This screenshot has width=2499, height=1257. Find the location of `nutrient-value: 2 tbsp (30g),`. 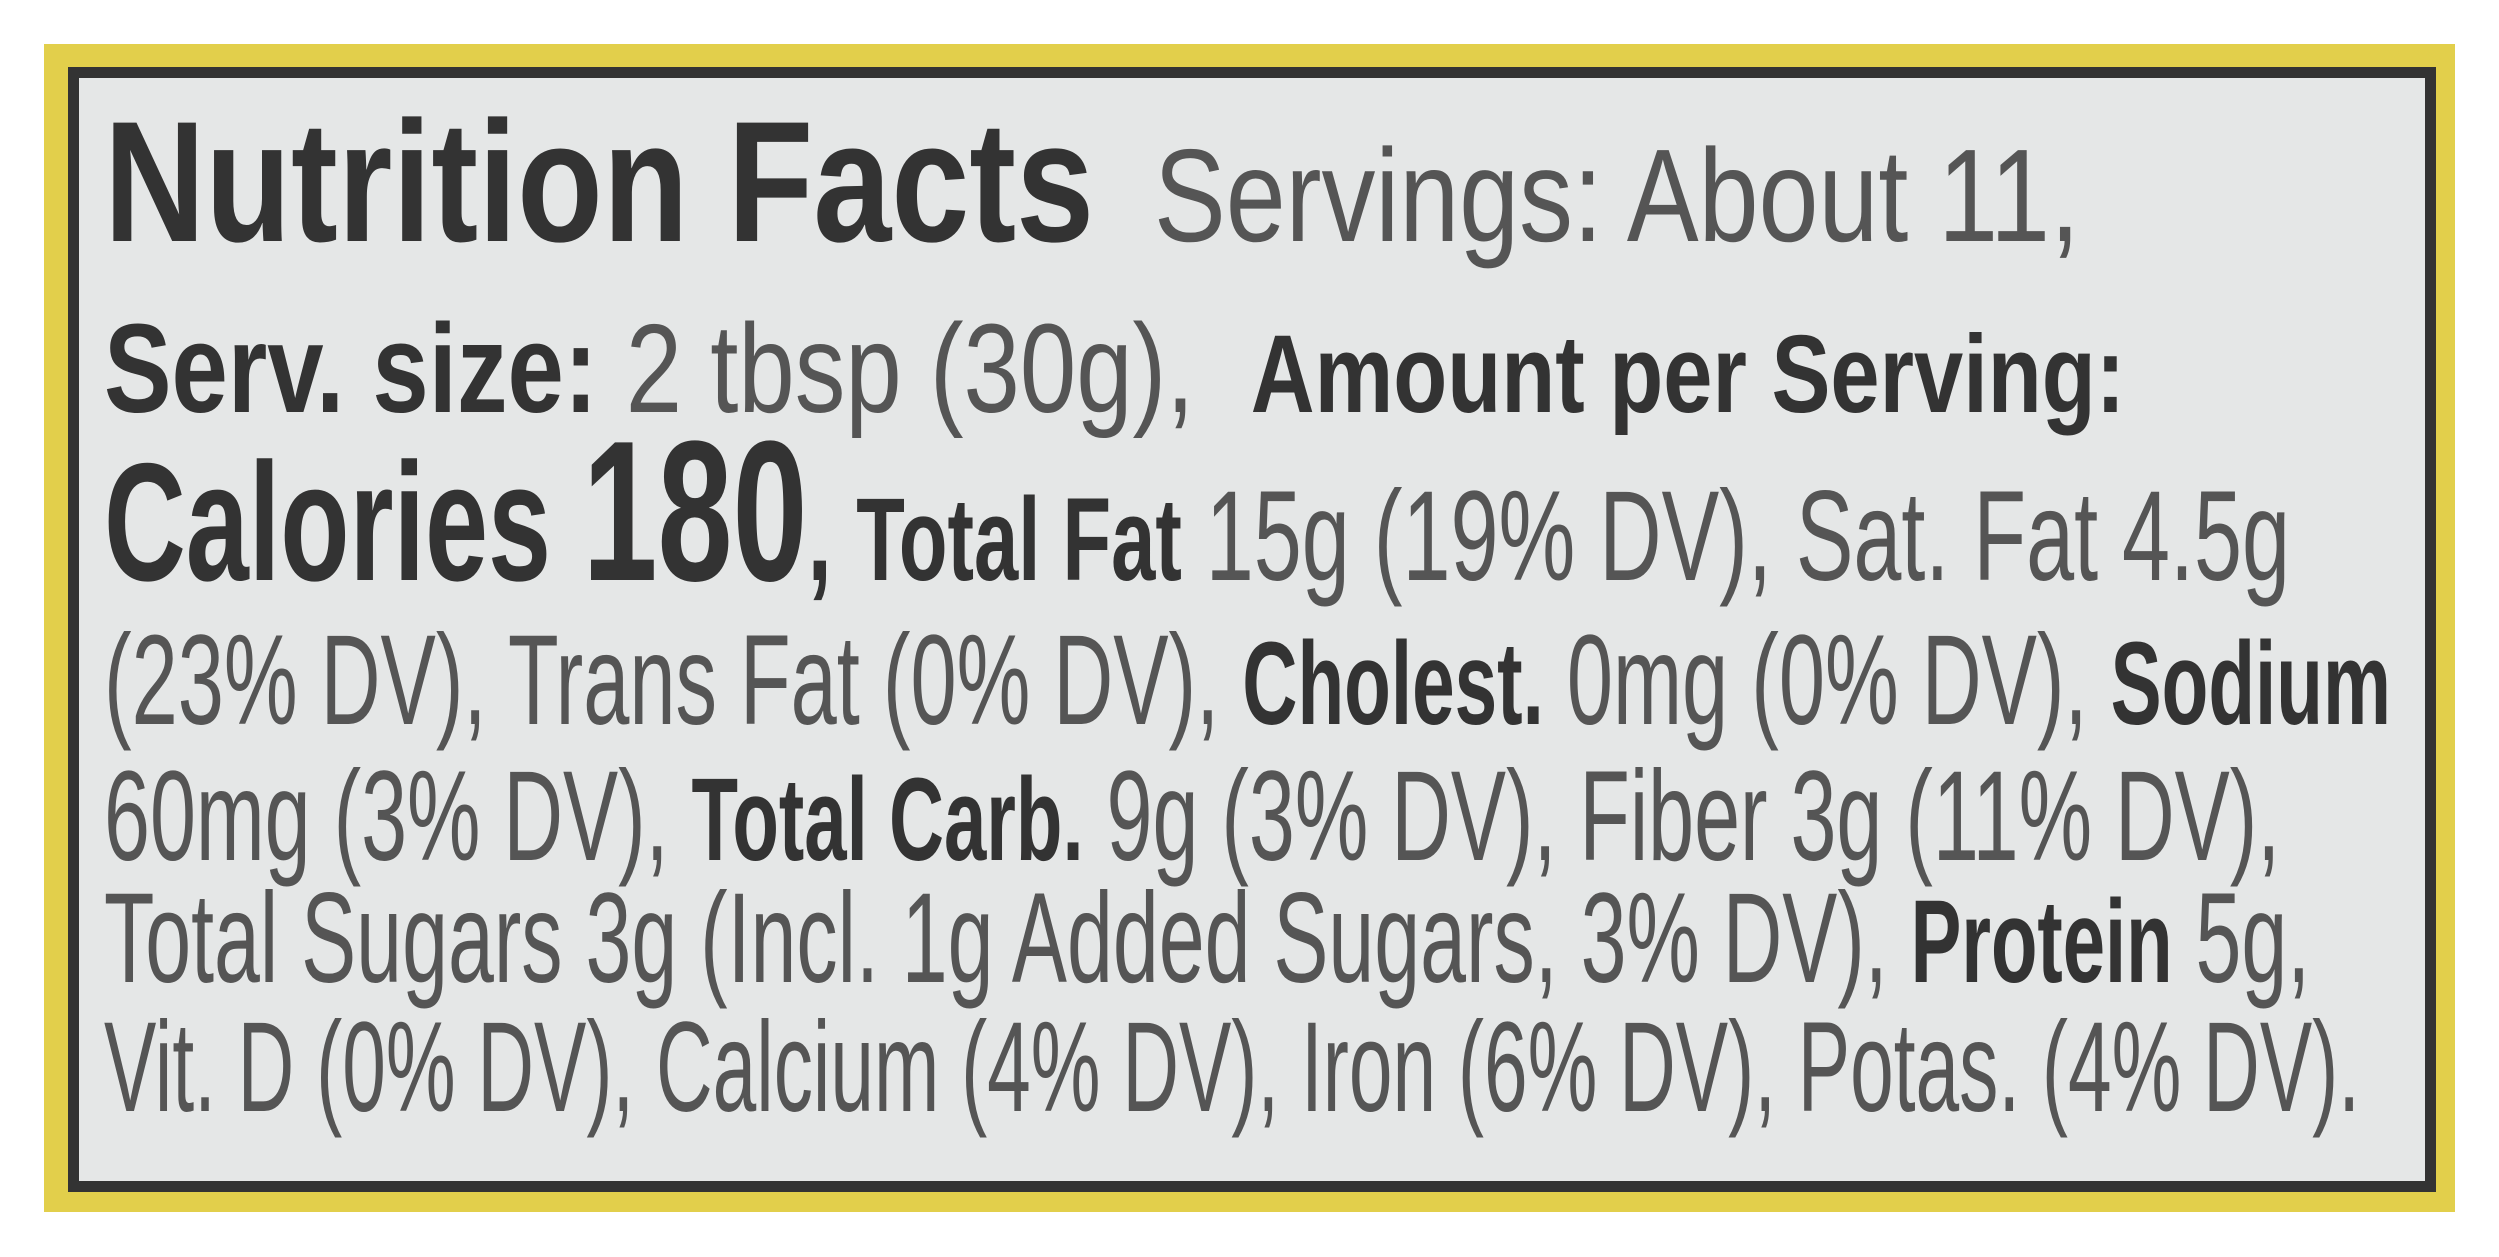

nutrient-value: 2 tbsp (30g), is located at coordinates (924, 368).